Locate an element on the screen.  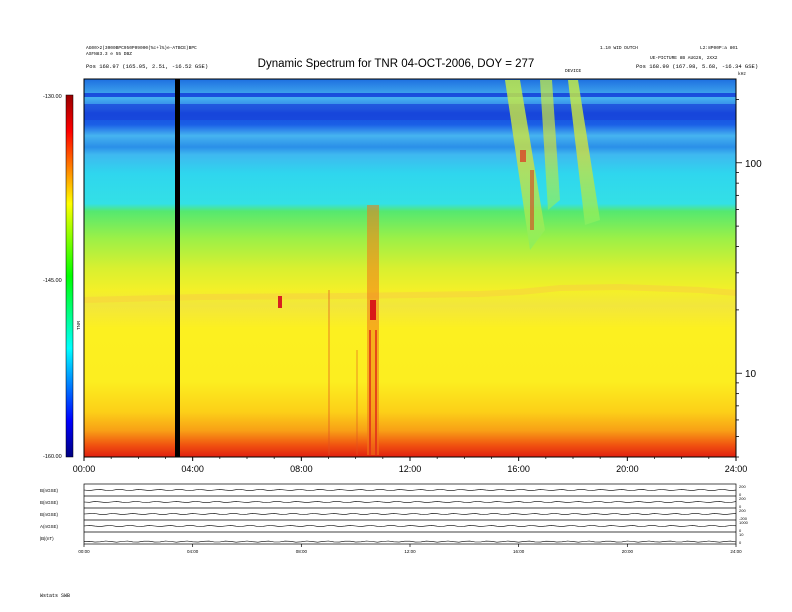
bottom-x-tick-label: 24:00 is located at coordinates (736, 551).